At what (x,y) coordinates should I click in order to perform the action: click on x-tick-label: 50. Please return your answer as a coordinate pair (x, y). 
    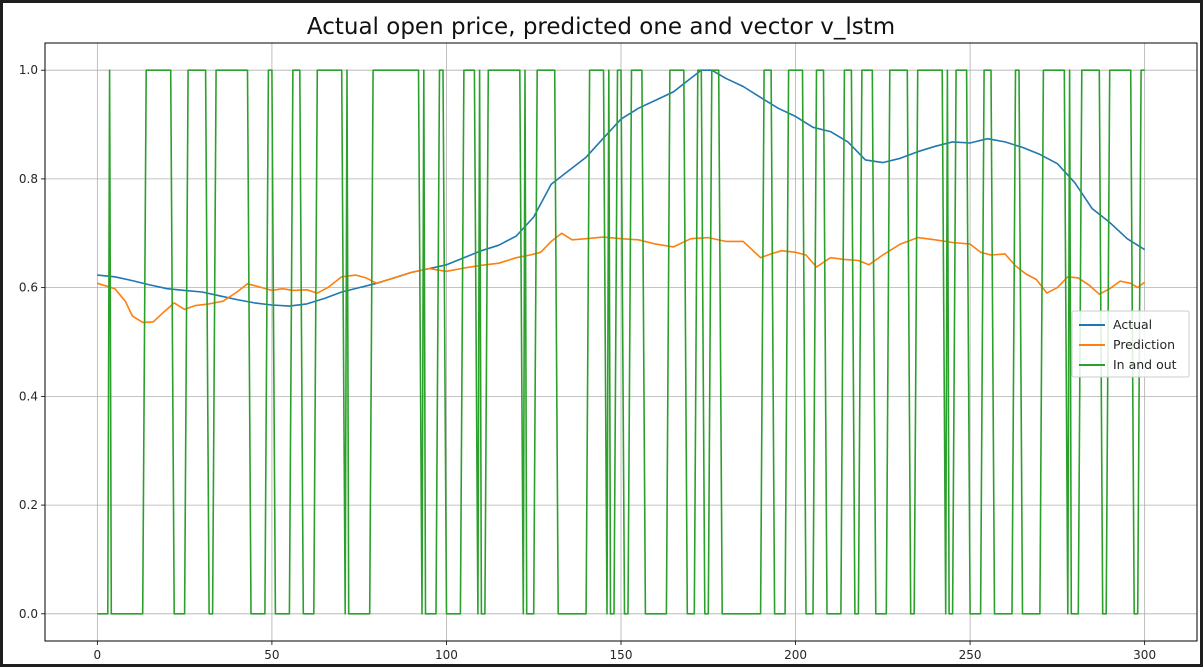
    Looking at the image, I should click on (271, 655).